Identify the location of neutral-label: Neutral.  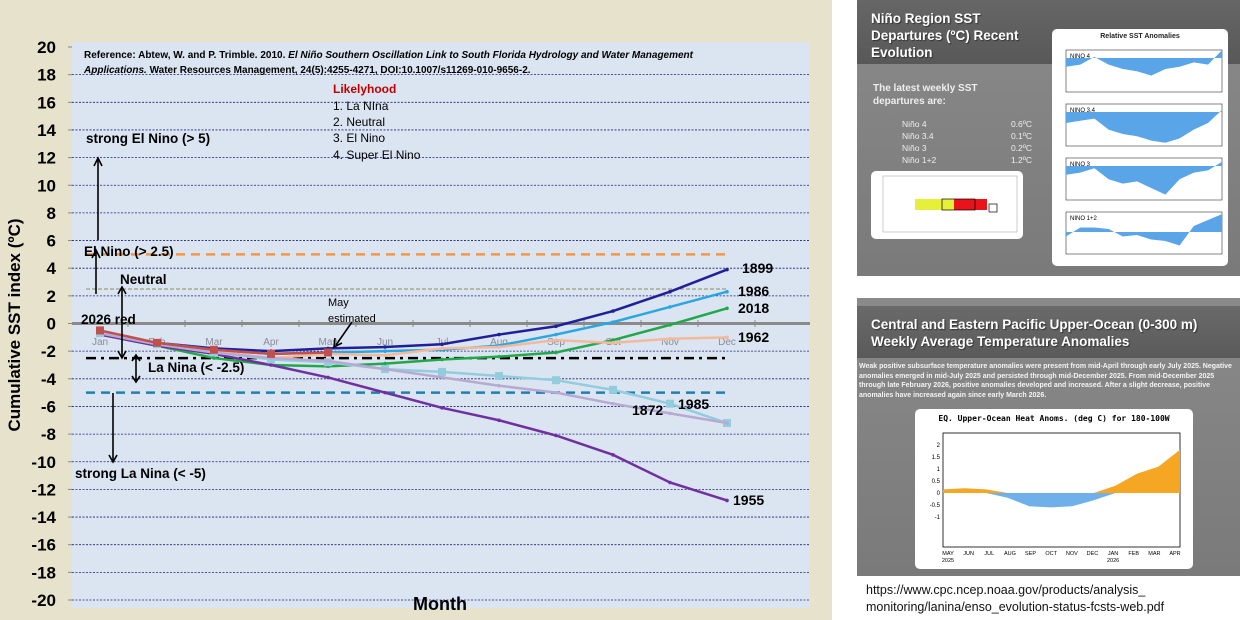
(143, 279).